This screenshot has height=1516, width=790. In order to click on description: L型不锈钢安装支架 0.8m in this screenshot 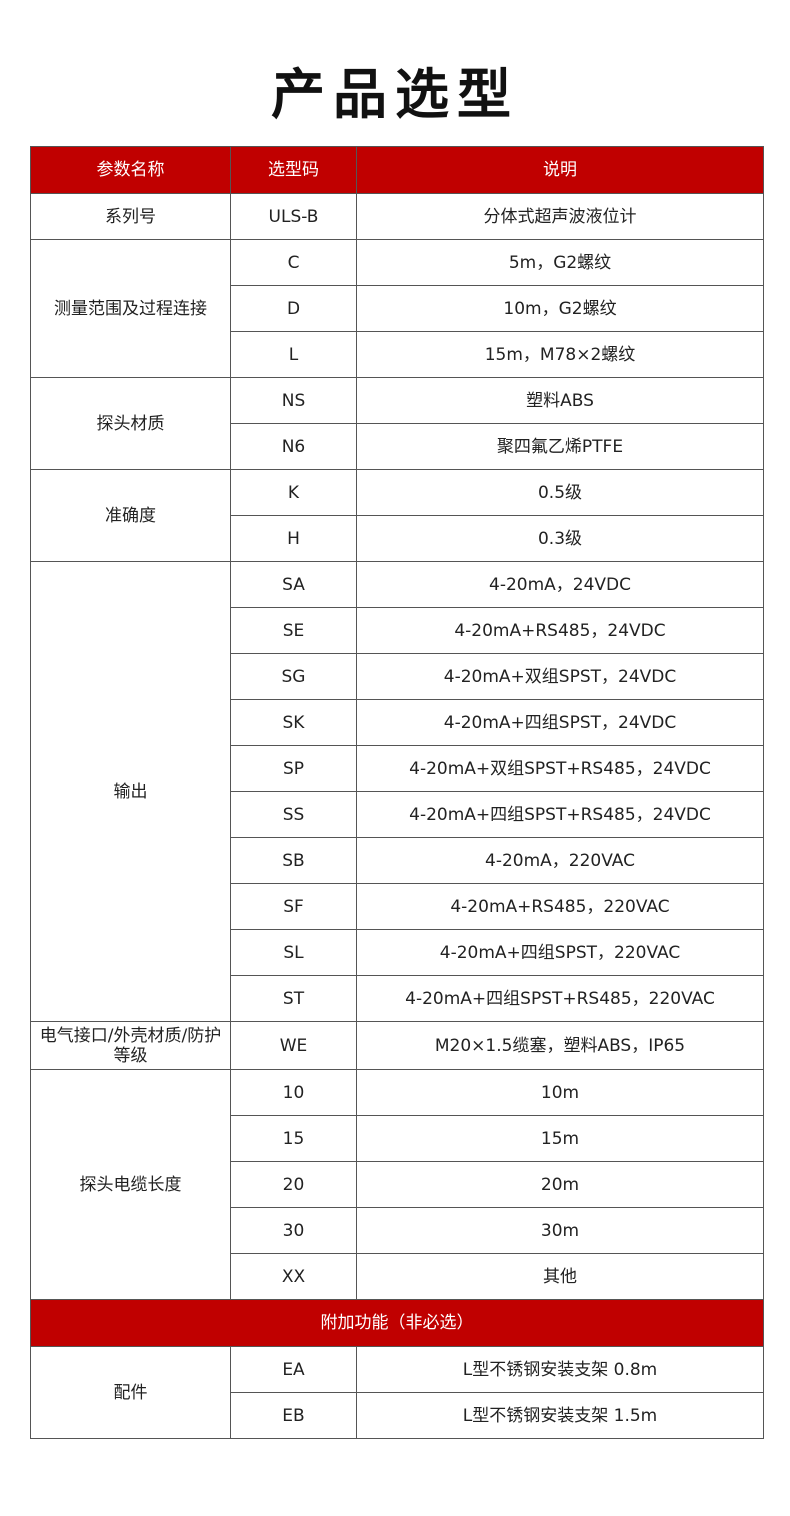, I will do `click(560, 1369)`.